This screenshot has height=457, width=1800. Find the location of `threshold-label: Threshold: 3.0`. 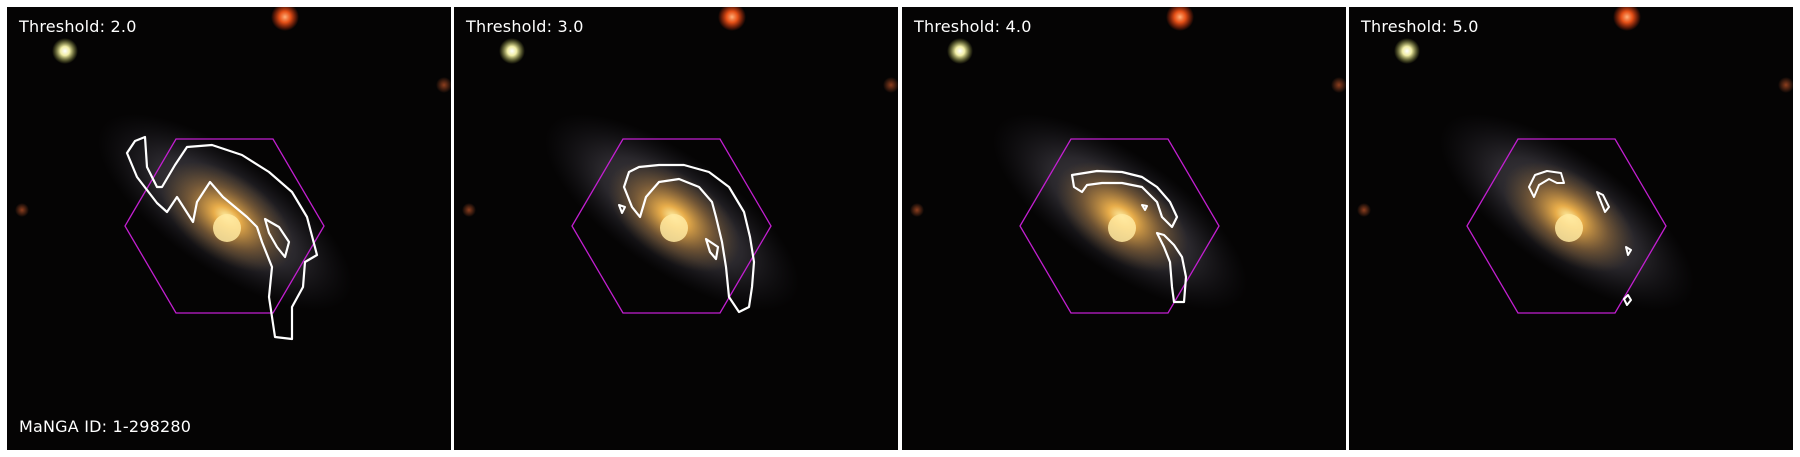

threshold-label: Threshold: 3.0 is located at coordinates (525, 26).